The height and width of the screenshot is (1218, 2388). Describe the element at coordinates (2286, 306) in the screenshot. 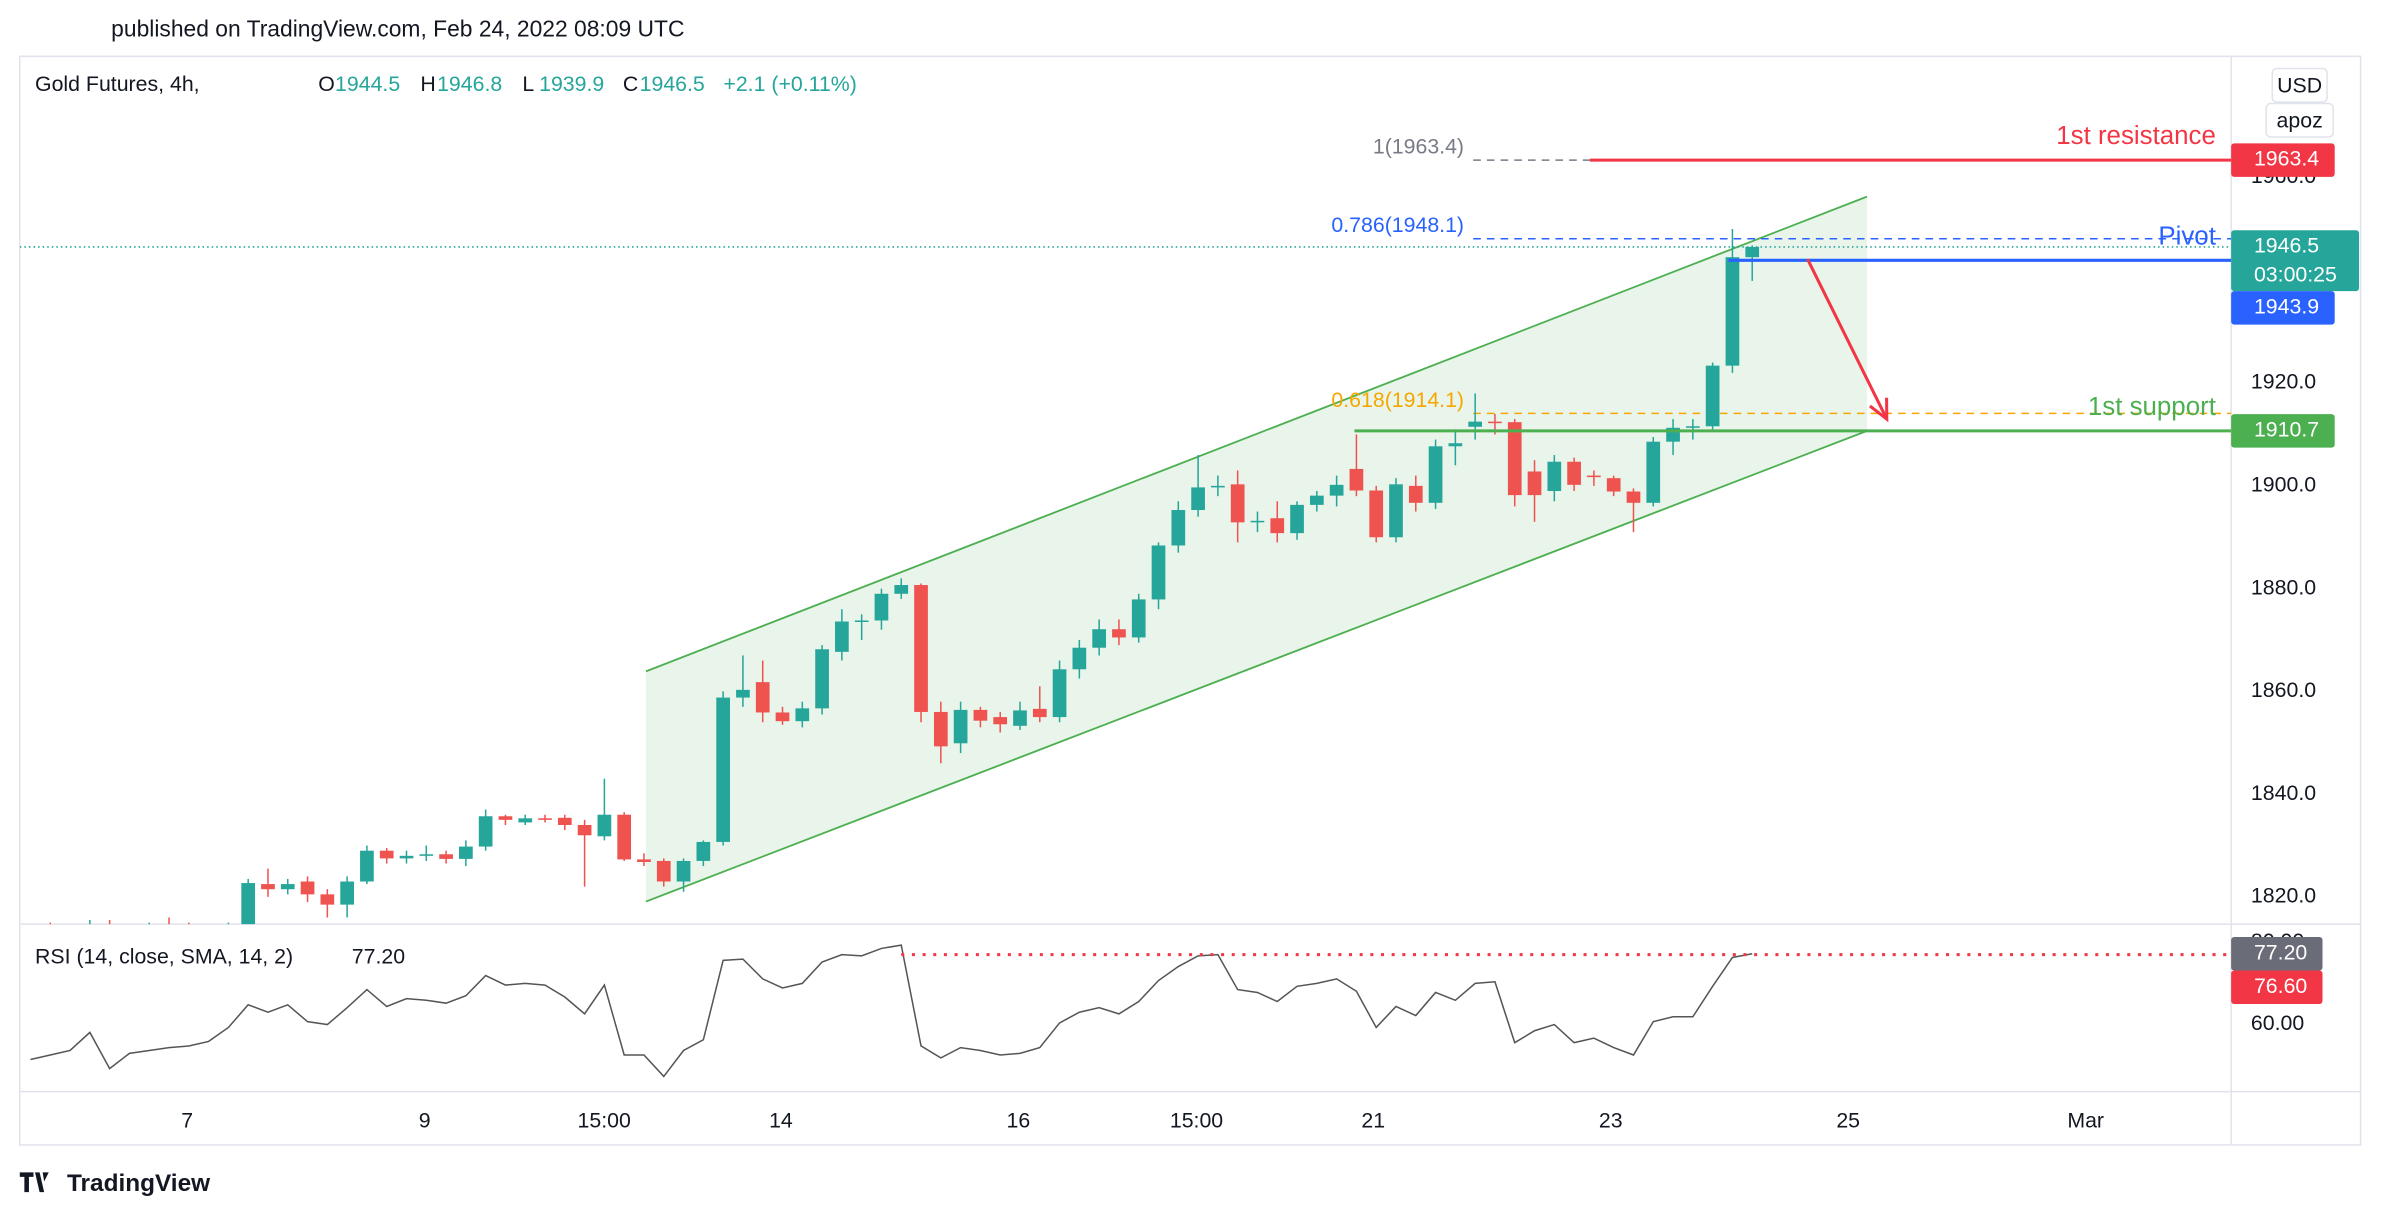

I see `price-tag-label: 1943.9` at that location.